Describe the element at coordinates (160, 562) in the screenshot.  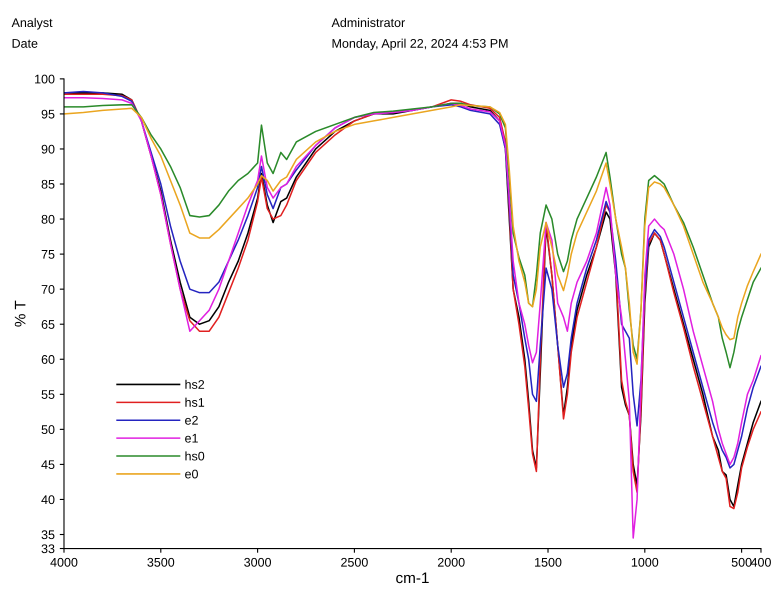
I see `x-tick-label: 3500` at that location.